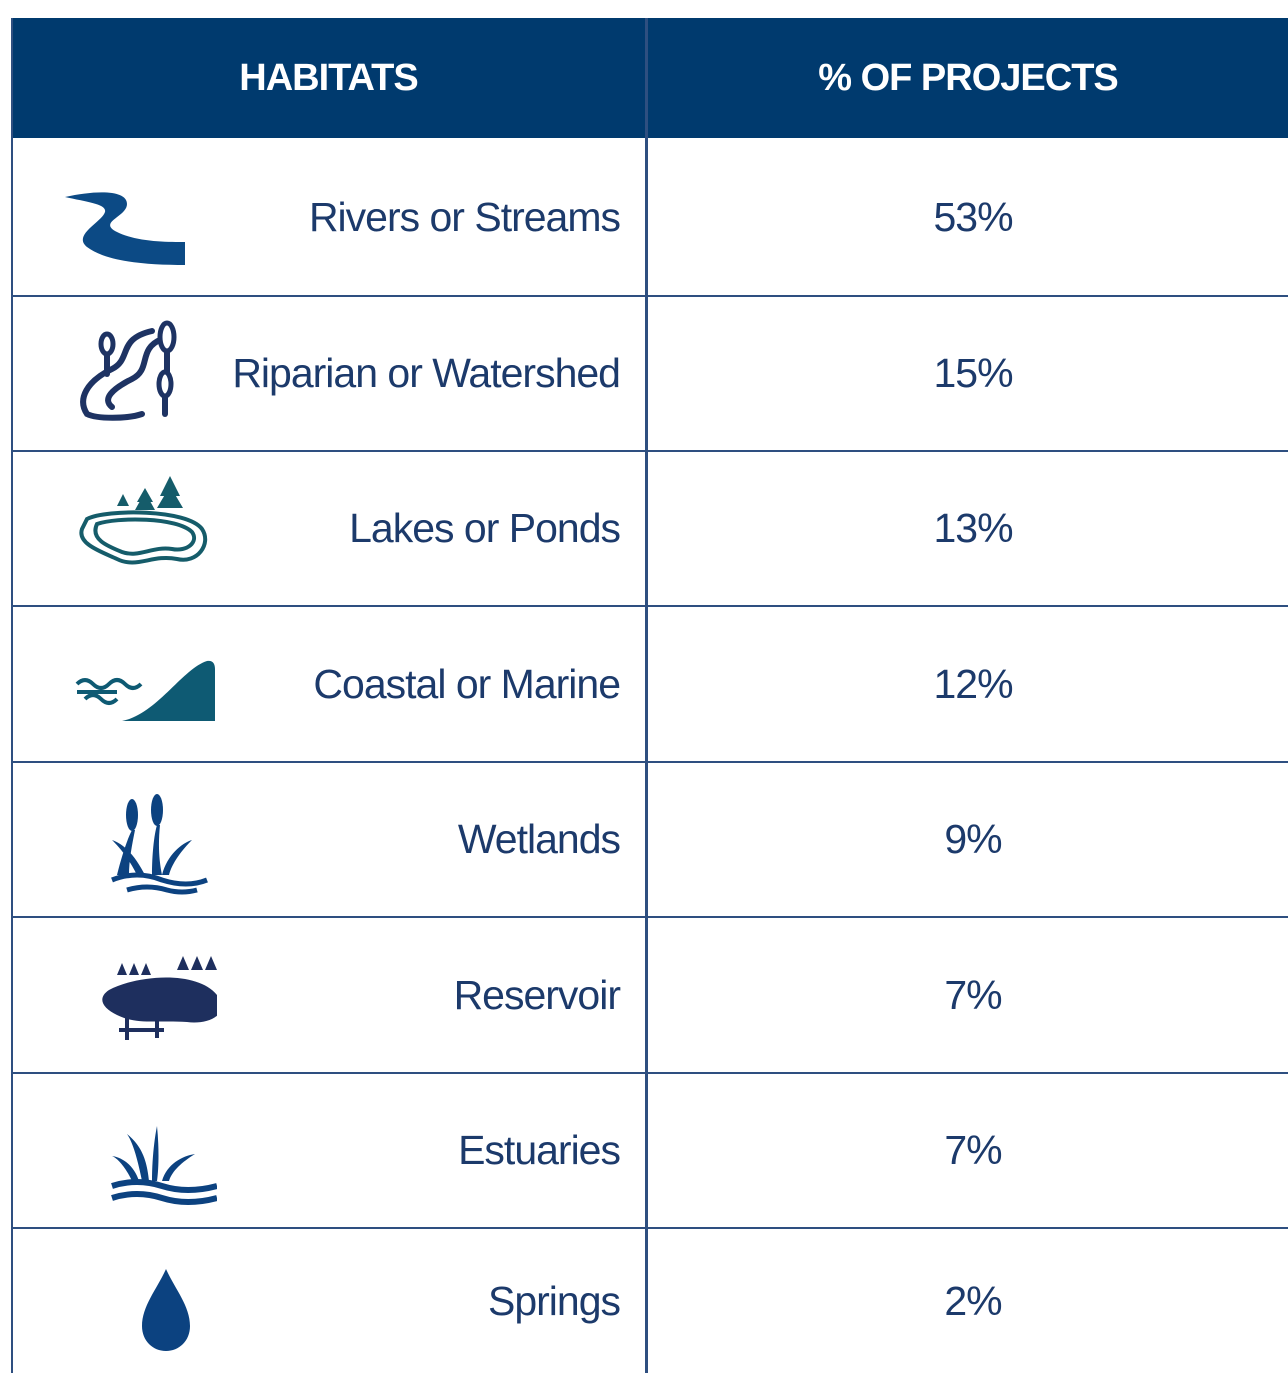  What do you see at coordinates (973, 1300) in the screenshot?
I see `percent: 2%` at bounding box center [973, 1300].